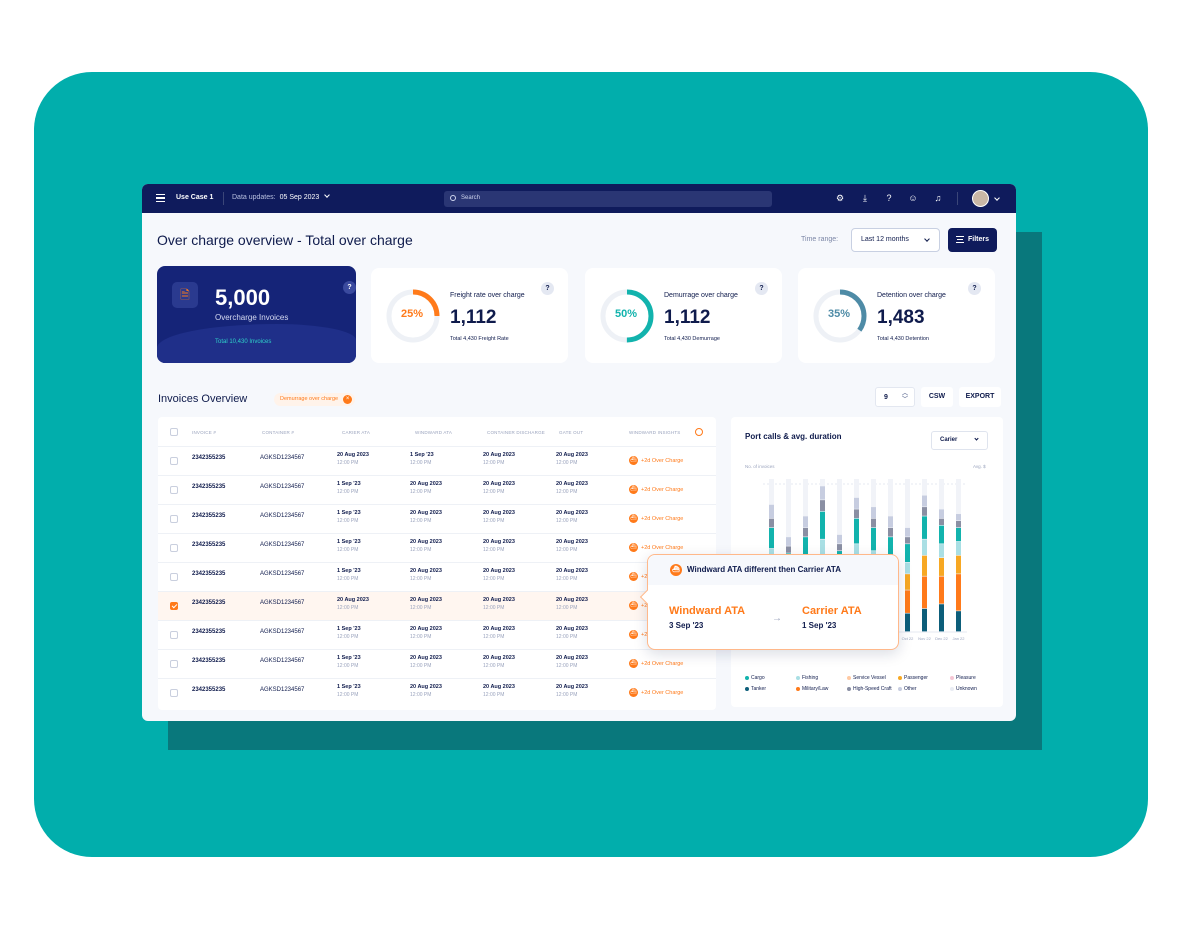  Describe the element at coordinates (160, 198) in the screenshot. I see `menu-icon` at that location.